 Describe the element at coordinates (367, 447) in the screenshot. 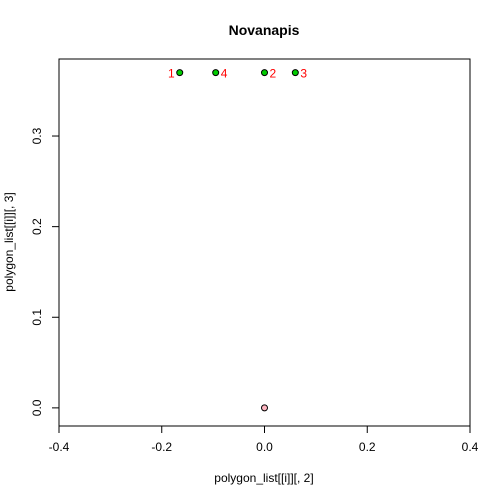

I see `x-tick-label: 0.2` at that location.